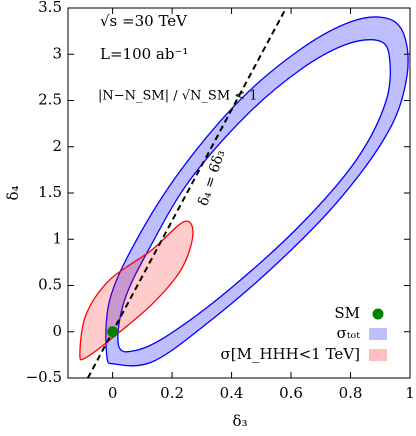 The image size is (416, 436). What do you see at coordinates (291, 393) in the screenshot?
I see `x-tick-label: 0.6` at bounding box center [291, 393].